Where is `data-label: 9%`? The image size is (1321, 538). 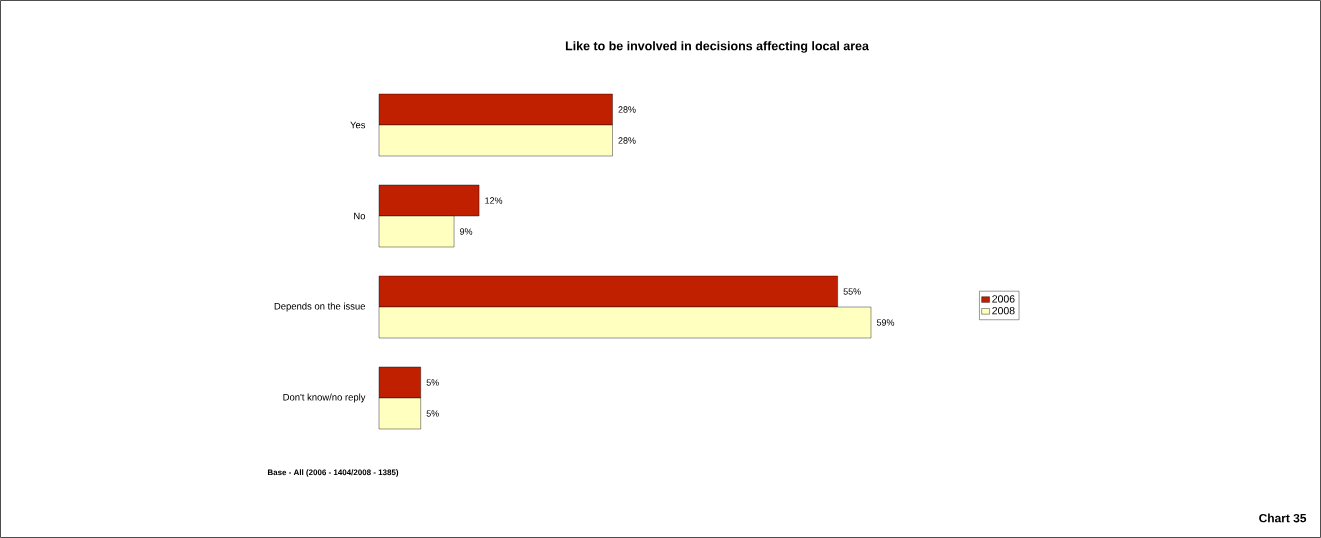
data-label: 9% is located at coordinates (466, 231).